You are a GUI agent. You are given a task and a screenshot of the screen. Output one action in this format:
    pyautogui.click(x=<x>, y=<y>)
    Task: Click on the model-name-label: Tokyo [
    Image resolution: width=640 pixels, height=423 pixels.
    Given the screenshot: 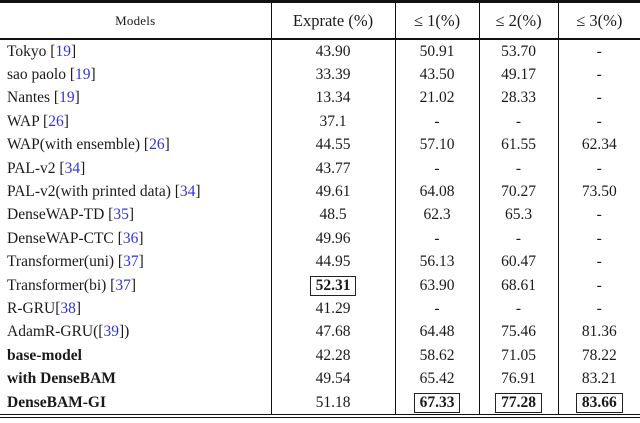 What is the action you would take?
    pyautogui.click(x=31, y=51)
    